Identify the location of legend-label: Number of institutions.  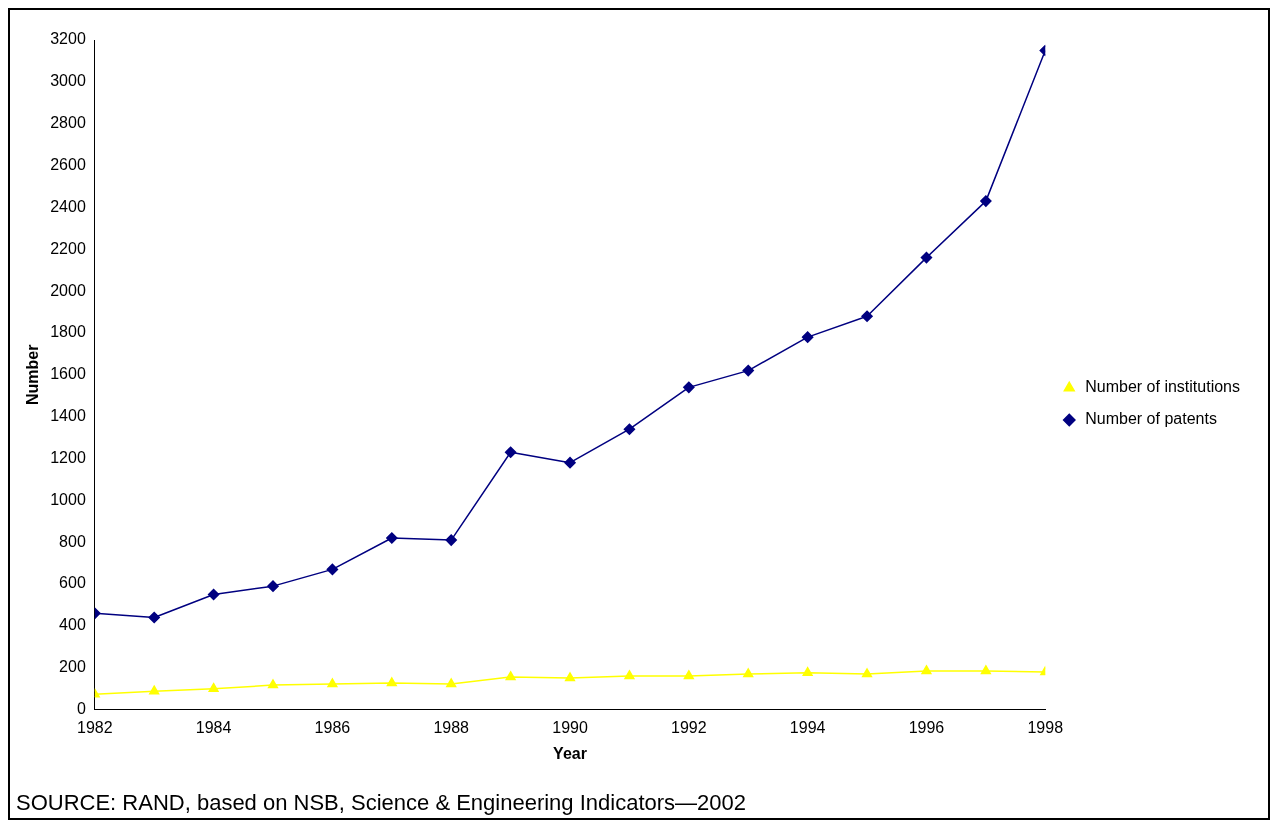
(1162, 387).